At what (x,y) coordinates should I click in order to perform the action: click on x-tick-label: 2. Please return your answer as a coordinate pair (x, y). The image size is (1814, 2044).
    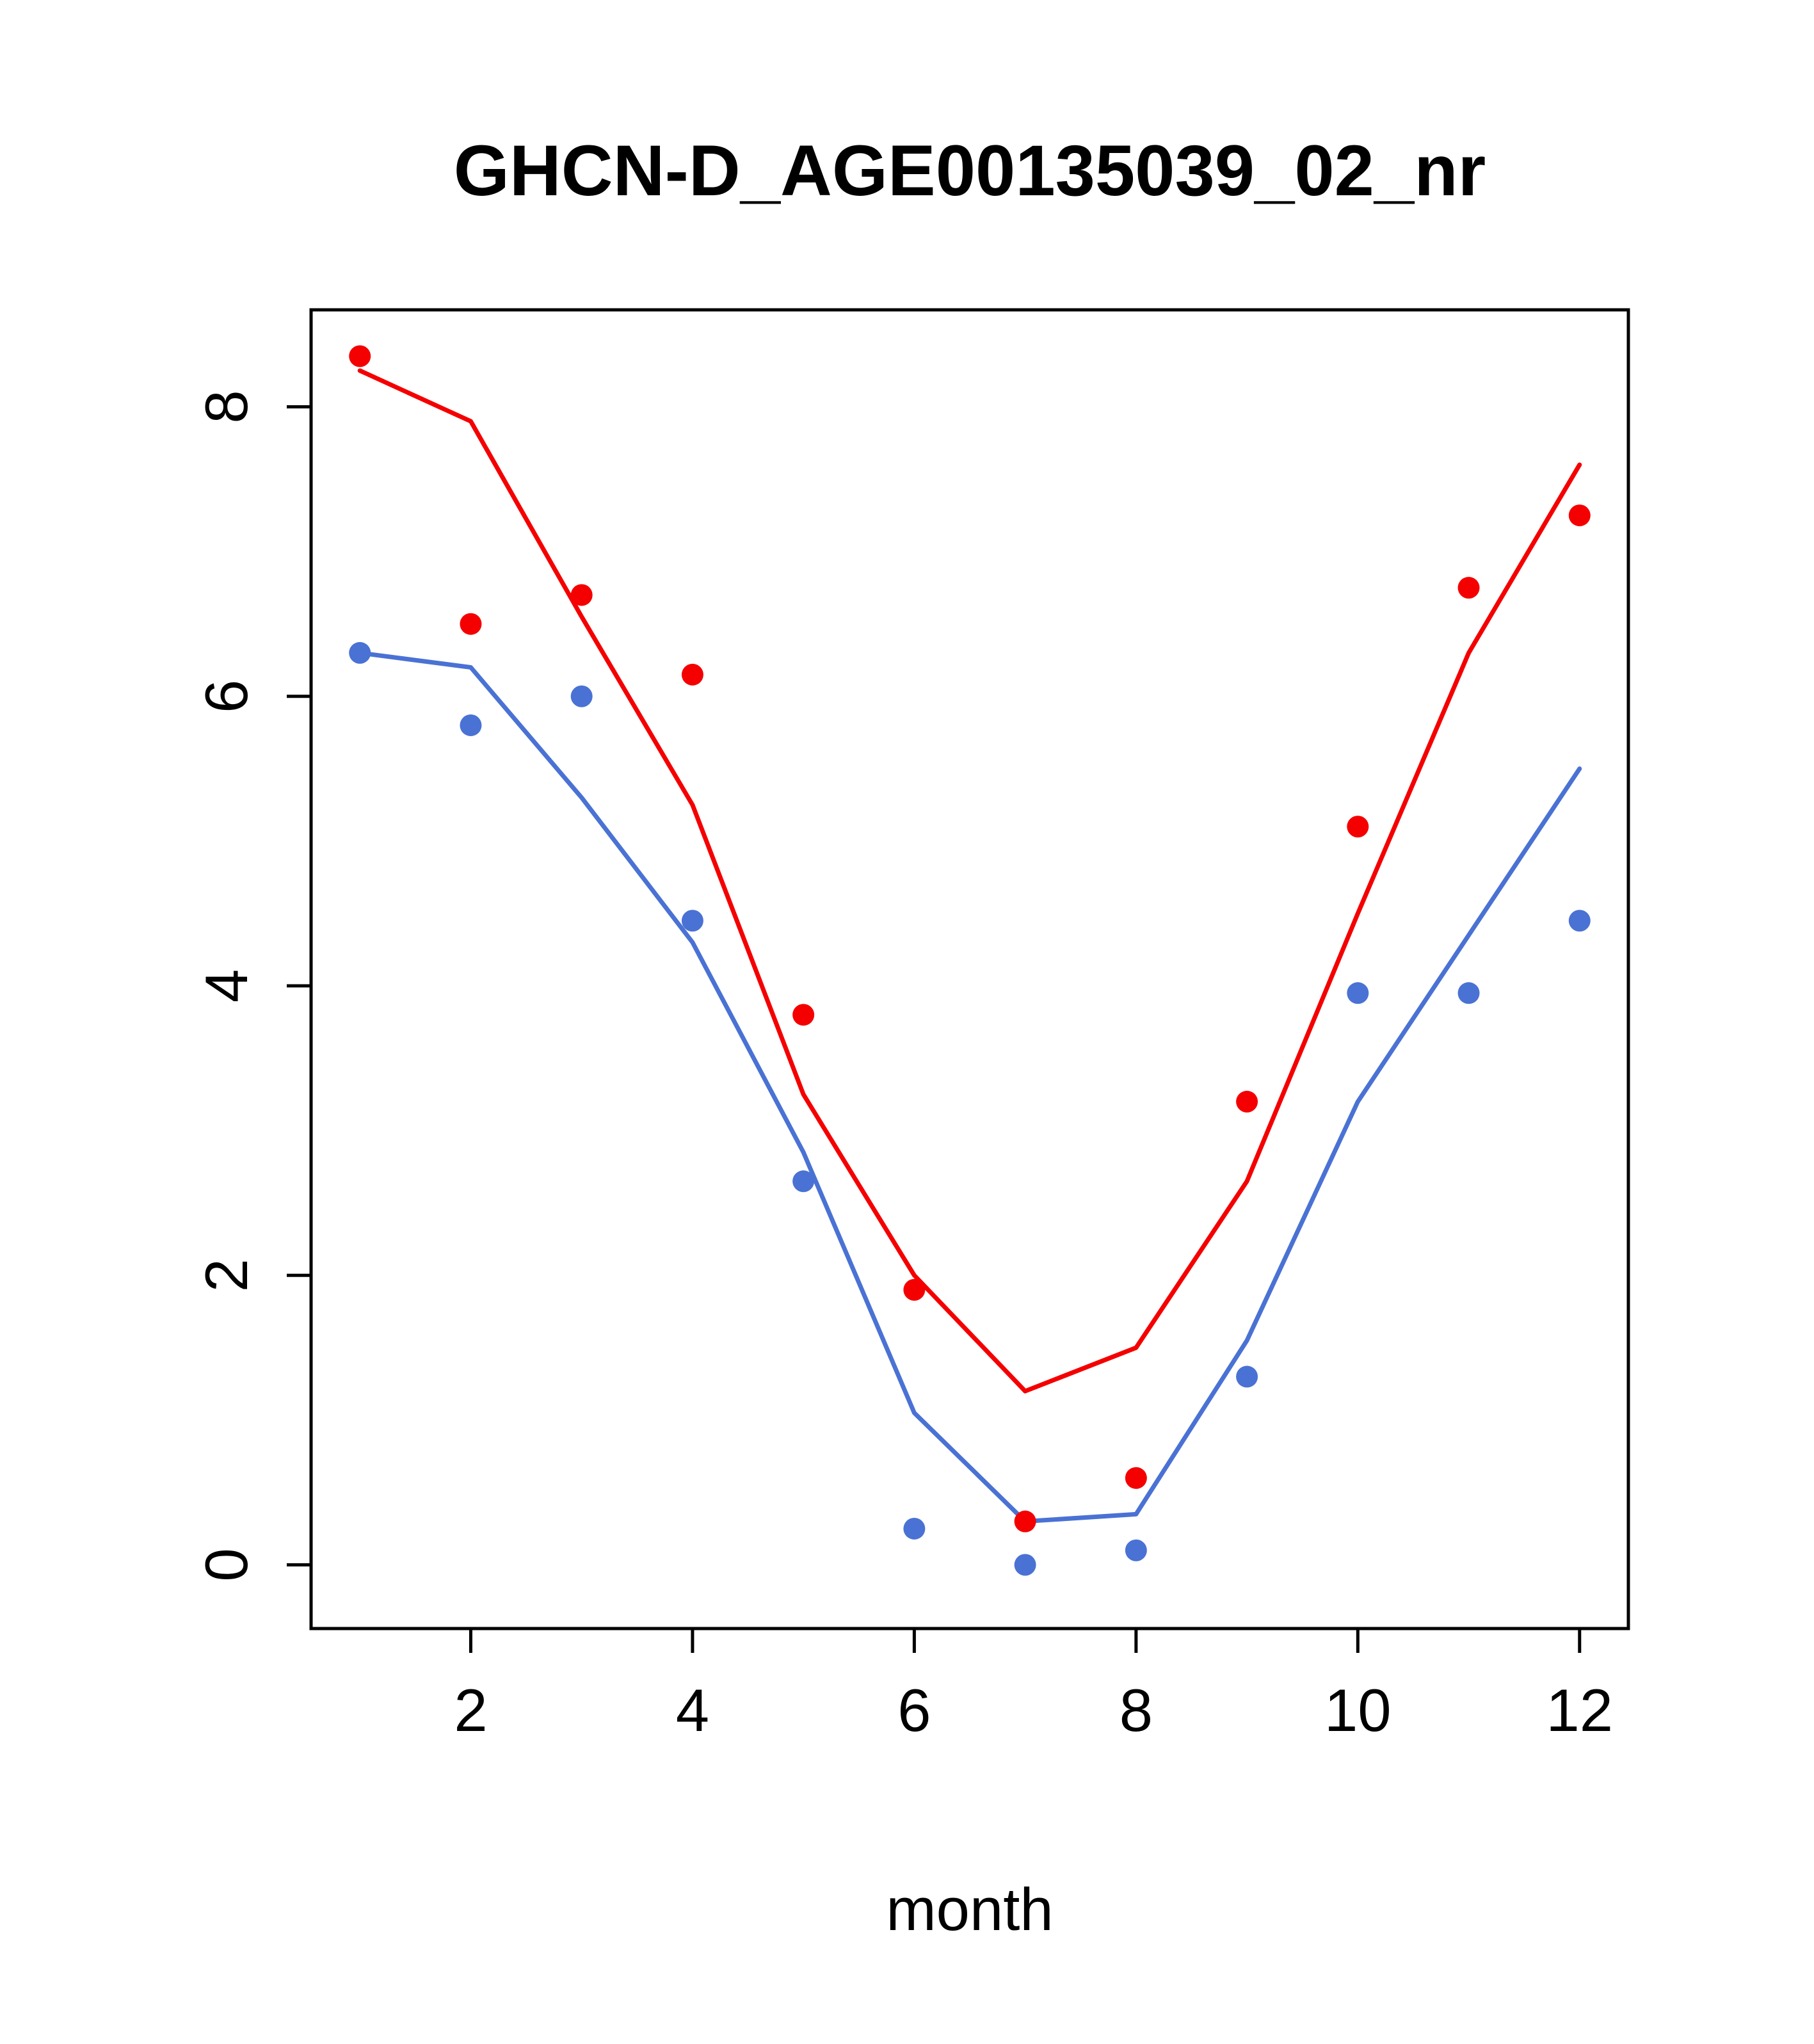
    Looking at the image, I should click on (470, 1710).